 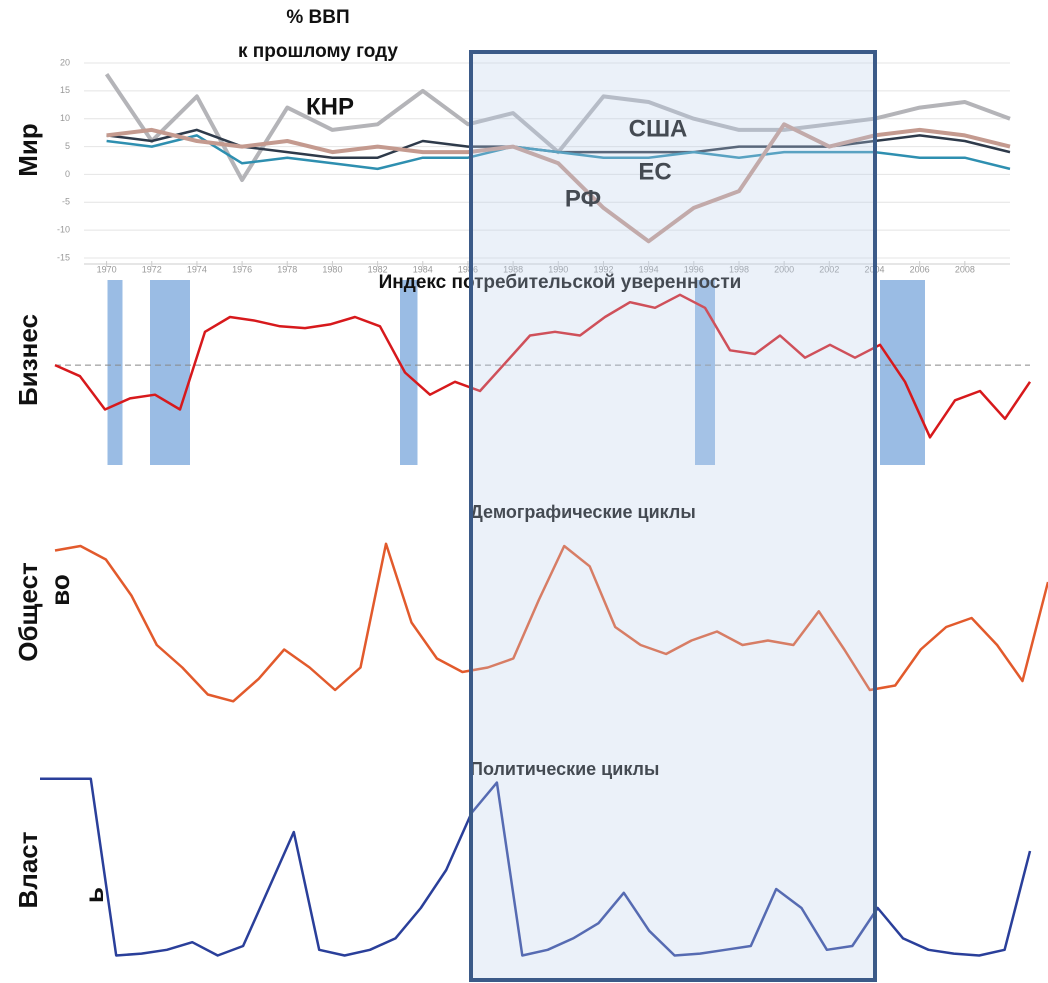 What do you see at coordinates (65, 90) in the screenshot?
I see `y-tick-label: 15` at bounding box center [65, 90].